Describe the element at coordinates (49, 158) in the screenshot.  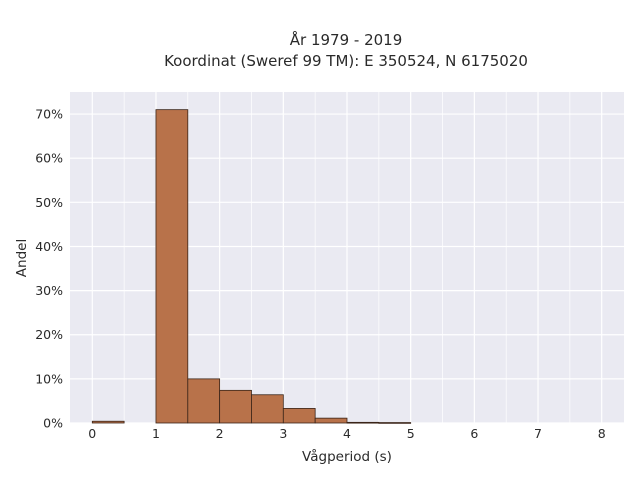
I see `y-tick-label: 60%` at that location.